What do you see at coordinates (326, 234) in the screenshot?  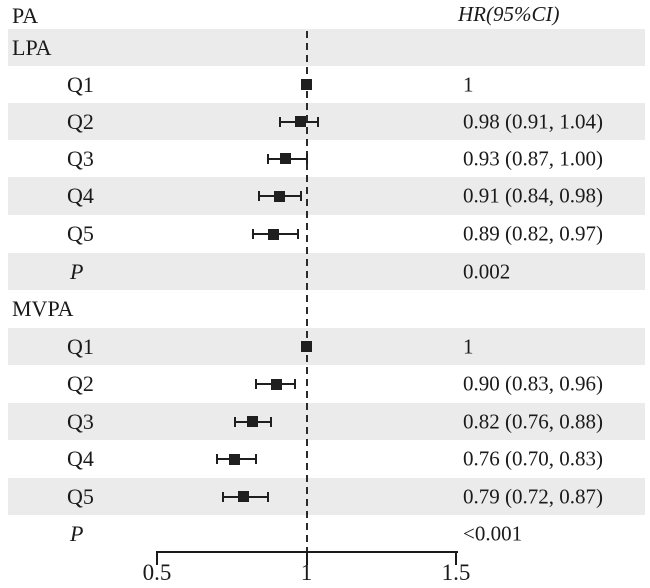 I see `forest-row: Q5 0.89 (0.82, 0.97)` at bounding box center [326, 234].